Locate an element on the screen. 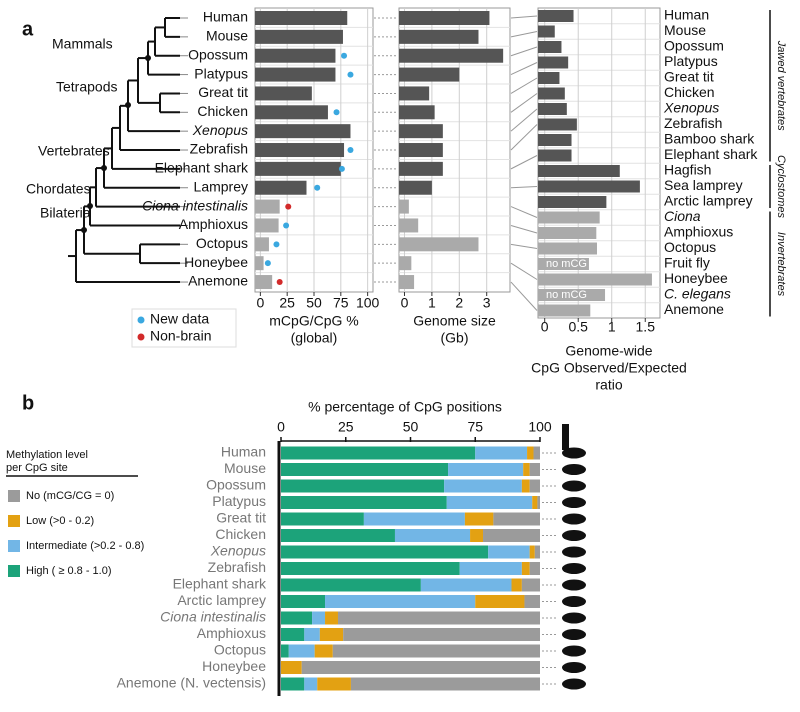 The height and width of the screenshot is (712, 800). x-tick-label: 3 is located at coordinates (487, 303).